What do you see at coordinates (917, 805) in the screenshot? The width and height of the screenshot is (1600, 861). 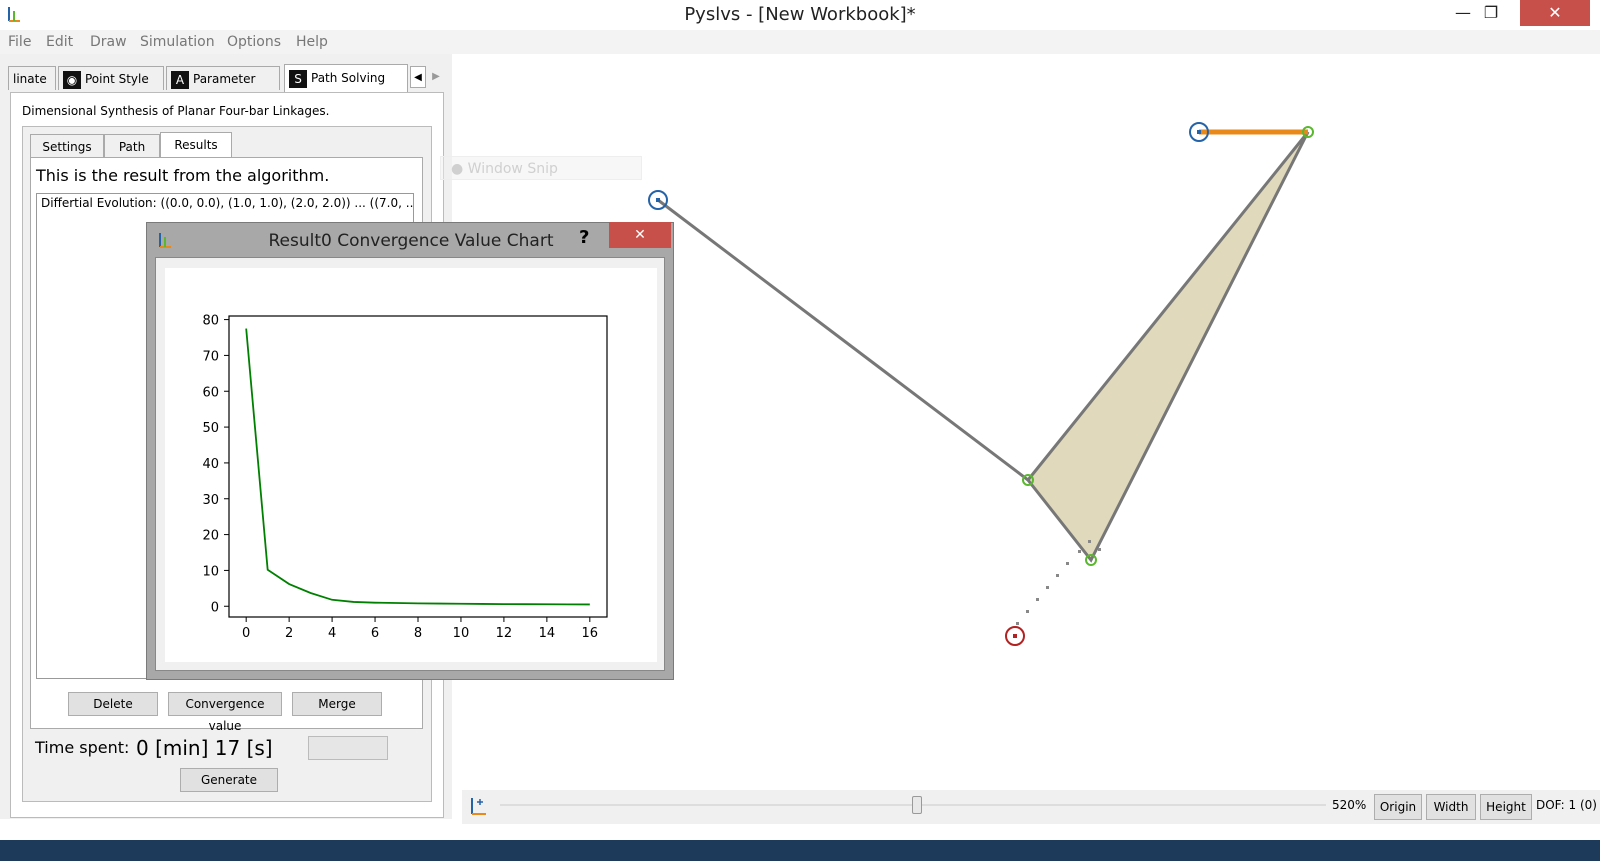 I see `zoom-slider-handle` at bounding box center [917, 805].